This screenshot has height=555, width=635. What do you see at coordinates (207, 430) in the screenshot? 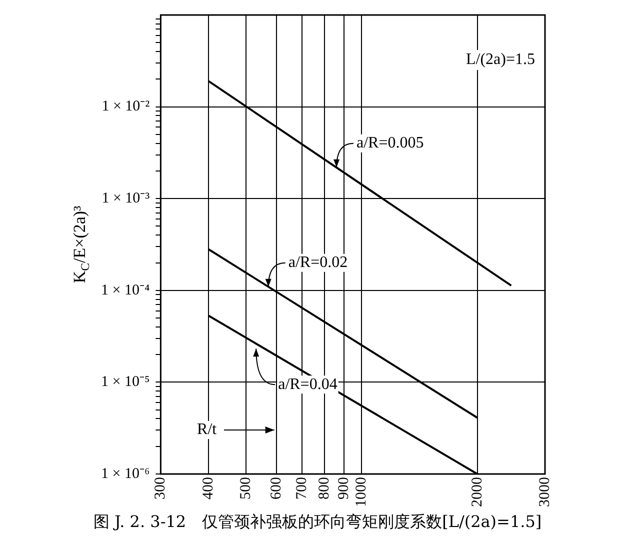
I see `annotation: R/t` at bounding box center [207, 430].